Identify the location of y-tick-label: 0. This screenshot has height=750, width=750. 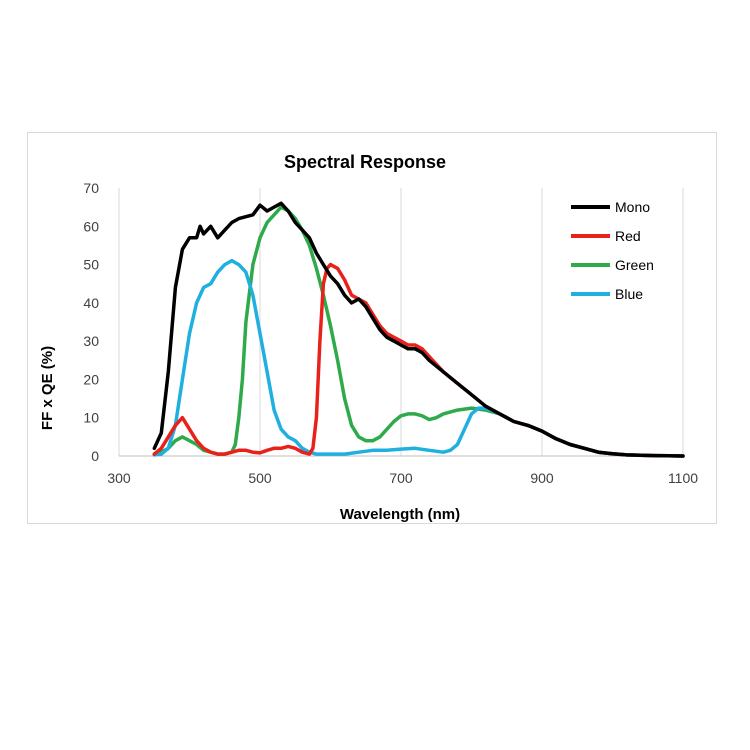
(95, 456).